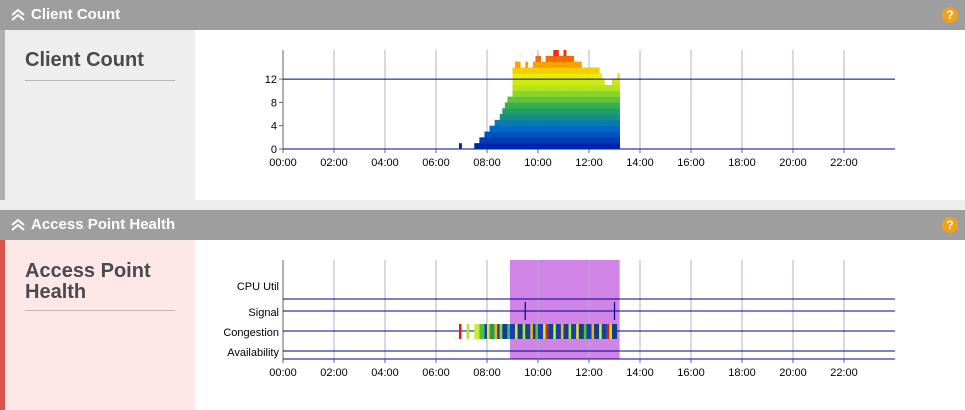 The width and height of the screenshot is (965, 410). Describe the element at coordinates (482, 15) in the screenshot. I see `client-count-header: Client Count ?` at that location.